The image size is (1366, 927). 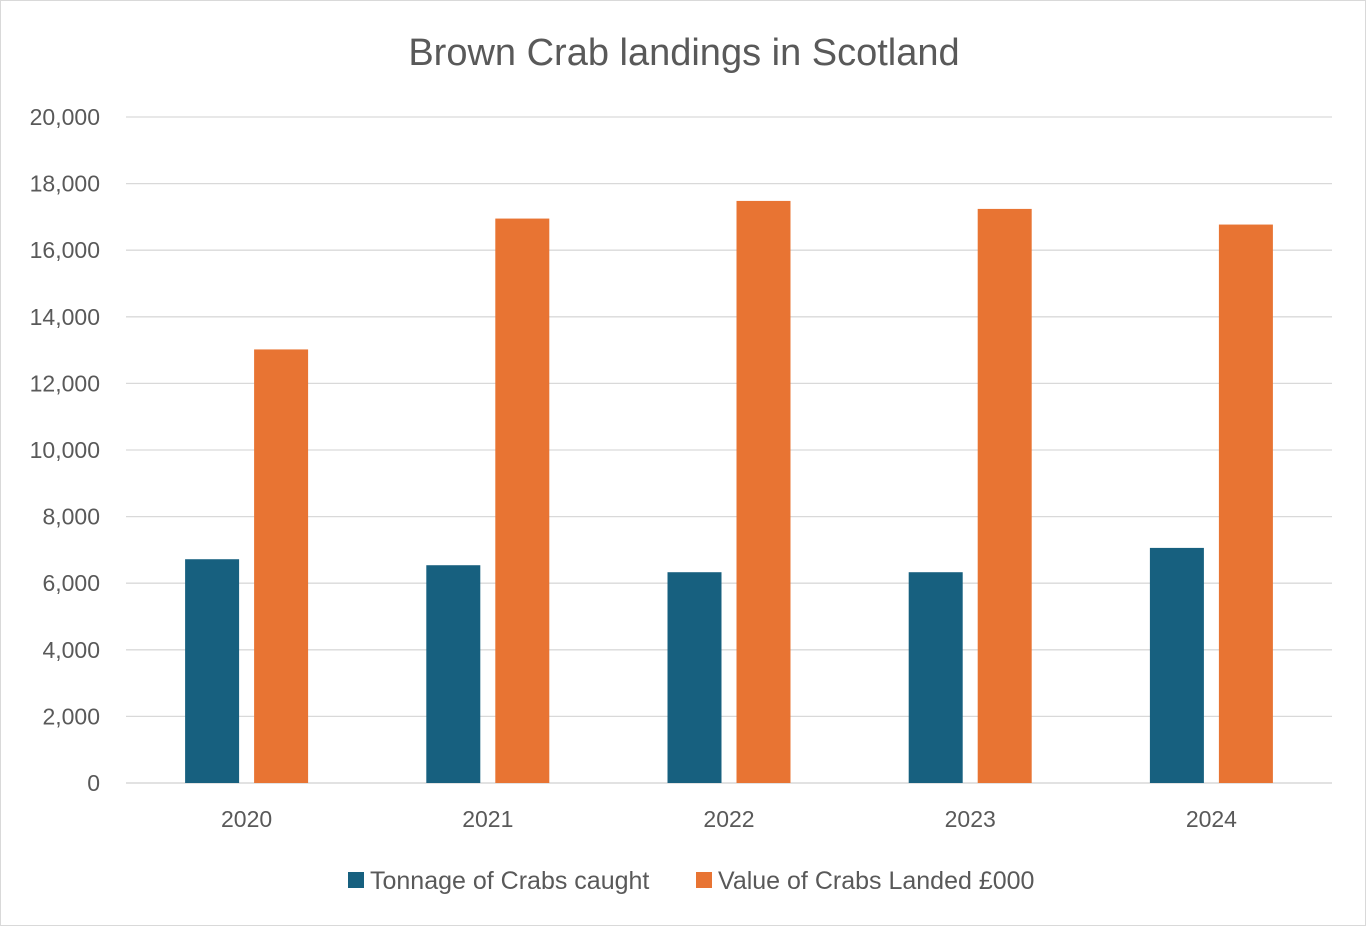 What do you see at coordinates (246, 819) in the screenshot?
I see `x-tick-label: 2020` at bounding box center [246, 819].